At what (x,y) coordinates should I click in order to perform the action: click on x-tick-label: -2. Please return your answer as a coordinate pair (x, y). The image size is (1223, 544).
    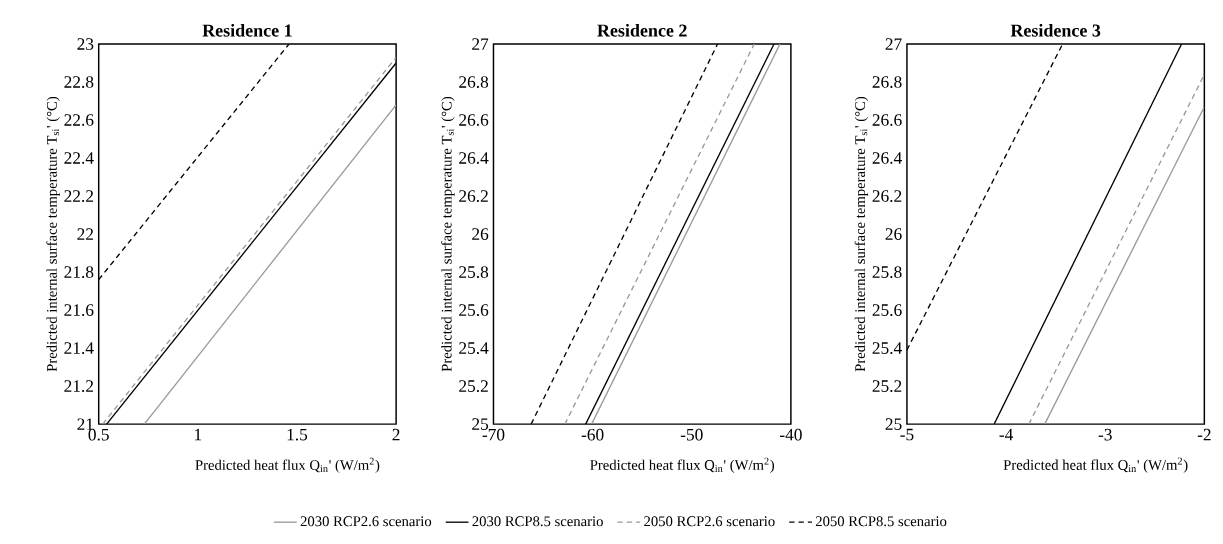
    Looking at the image, I should click on (1204, 434).